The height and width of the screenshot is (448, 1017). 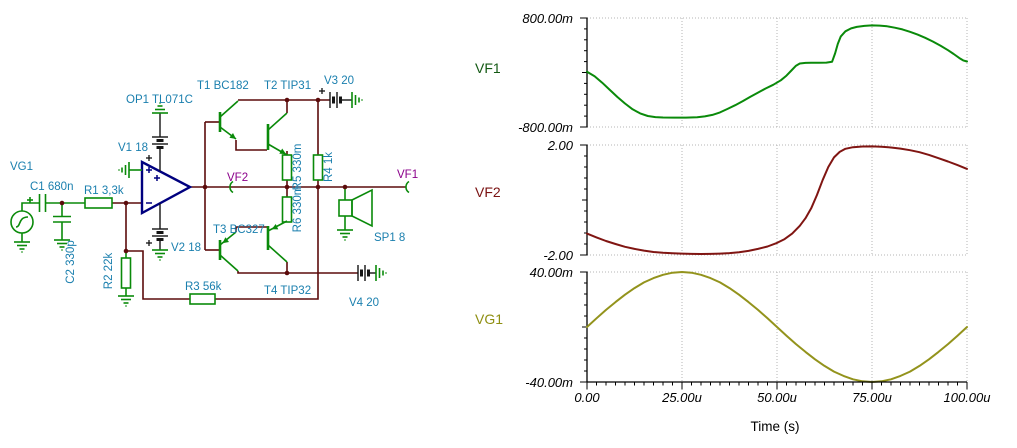 What do you see at coordinates (277, 241) in the screenshot?
I see `transistor-t4` at bounding box center [277, 241].